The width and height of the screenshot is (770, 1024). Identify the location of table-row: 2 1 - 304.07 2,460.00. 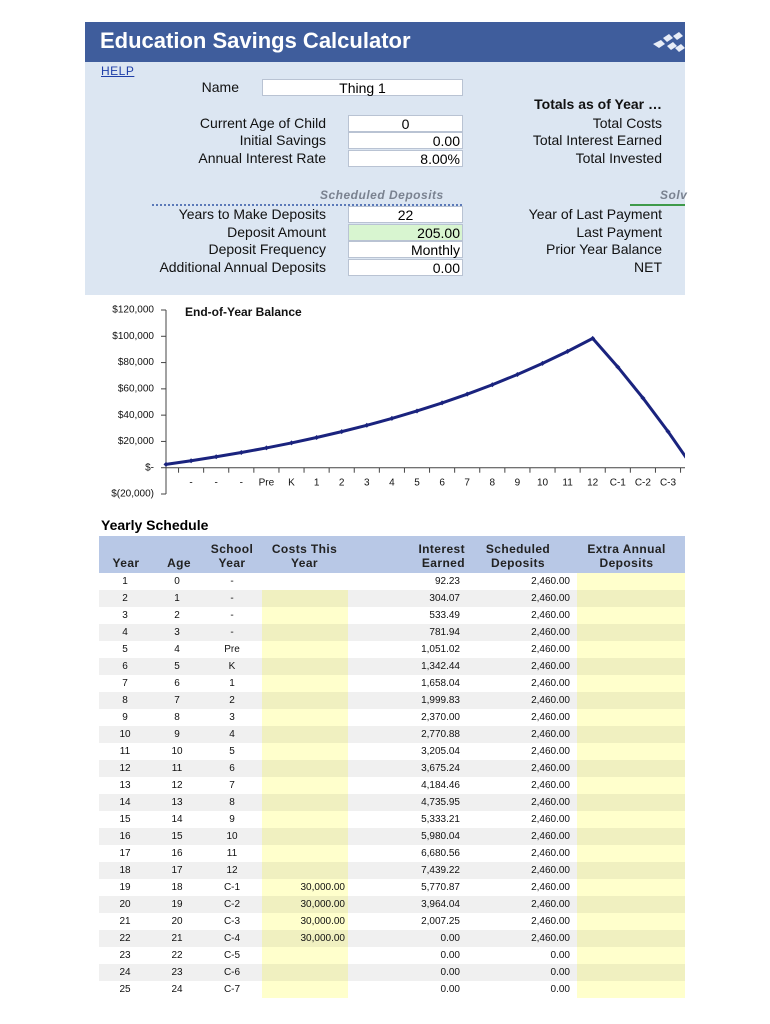
(392, 598).